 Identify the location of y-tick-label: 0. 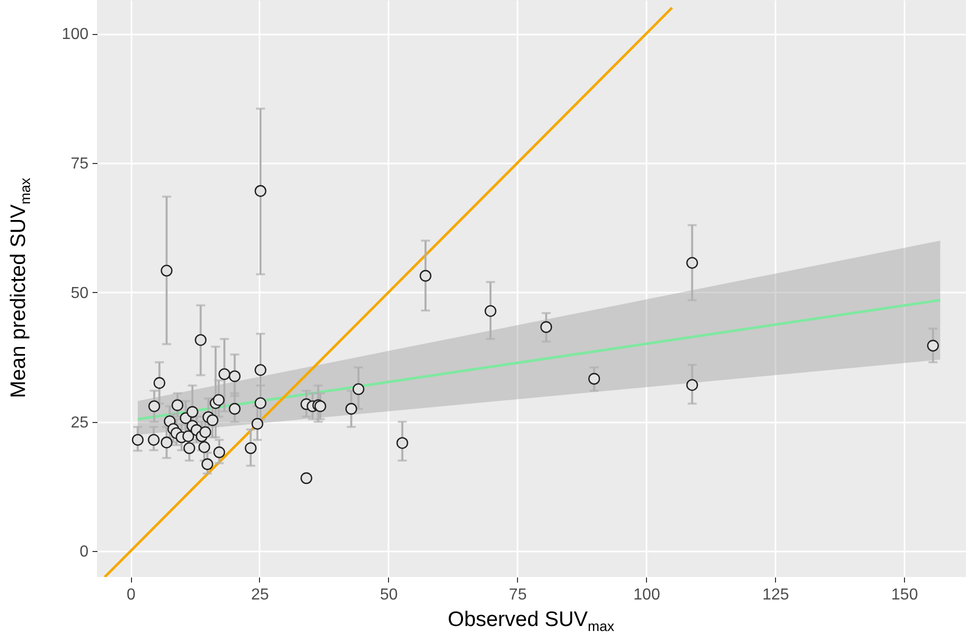
(84, 552).